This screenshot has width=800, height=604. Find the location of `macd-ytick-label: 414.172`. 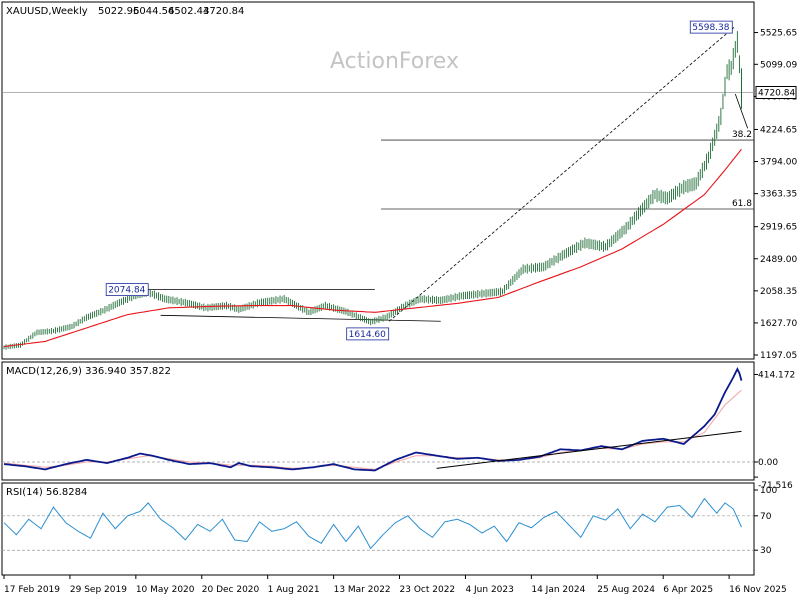

macd-ytick-label: 414.172 is located at coordinates (776, 375).